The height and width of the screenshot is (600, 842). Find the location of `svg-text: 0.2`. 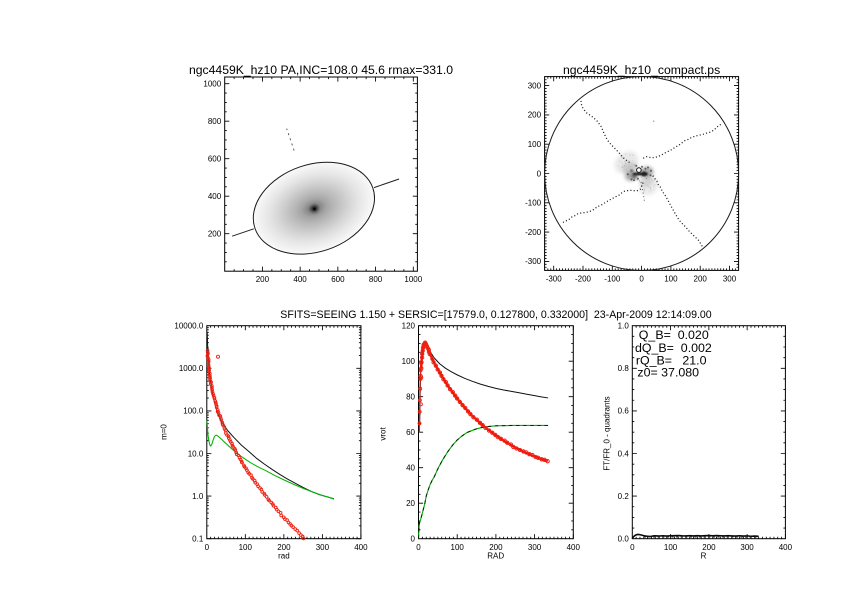

svg-text: 0.2 is located at coordinates (624, 496).